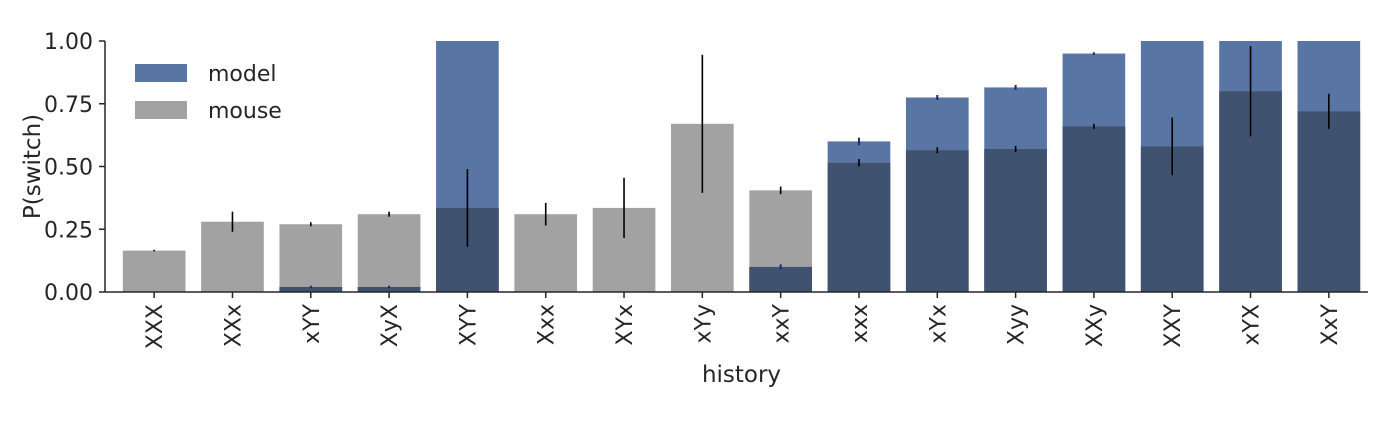 The image size is (1400, 424). I want to click on x-tick-label: XyX, so click(390, 325).